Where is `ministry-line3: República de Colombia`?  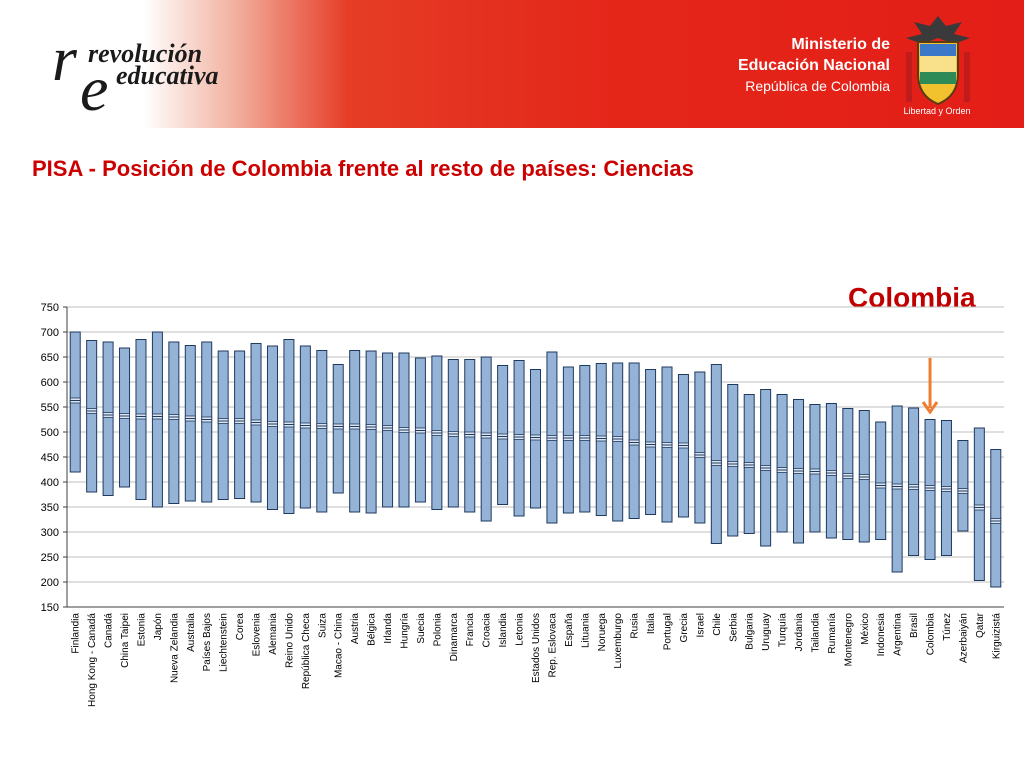
ministry-line3: República de Colombia is located at coordinates (817, 86).